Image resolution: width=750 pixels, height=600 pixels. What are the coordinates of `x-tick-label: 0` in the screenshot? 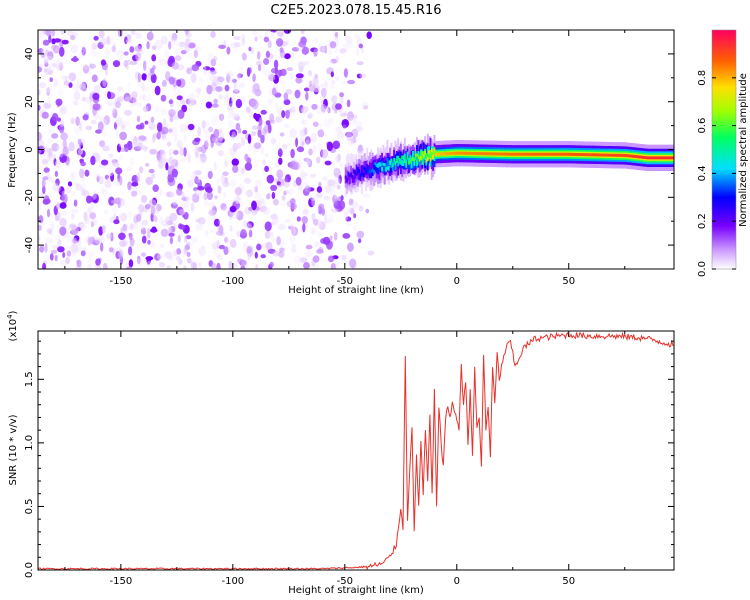 It's located at (457, 281).